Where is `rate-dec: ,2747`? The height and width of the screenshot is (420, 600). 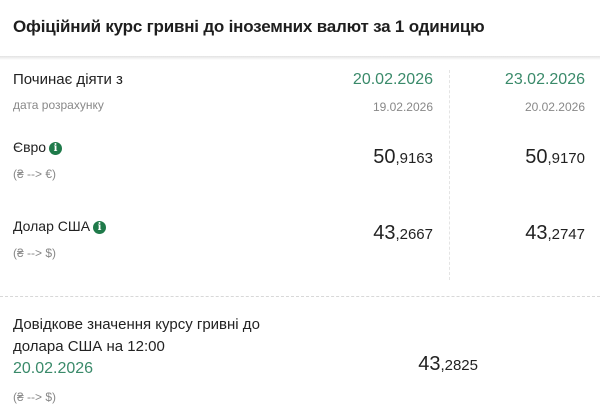
rate-dec: ,2747 is located at coordinates (566, 234).